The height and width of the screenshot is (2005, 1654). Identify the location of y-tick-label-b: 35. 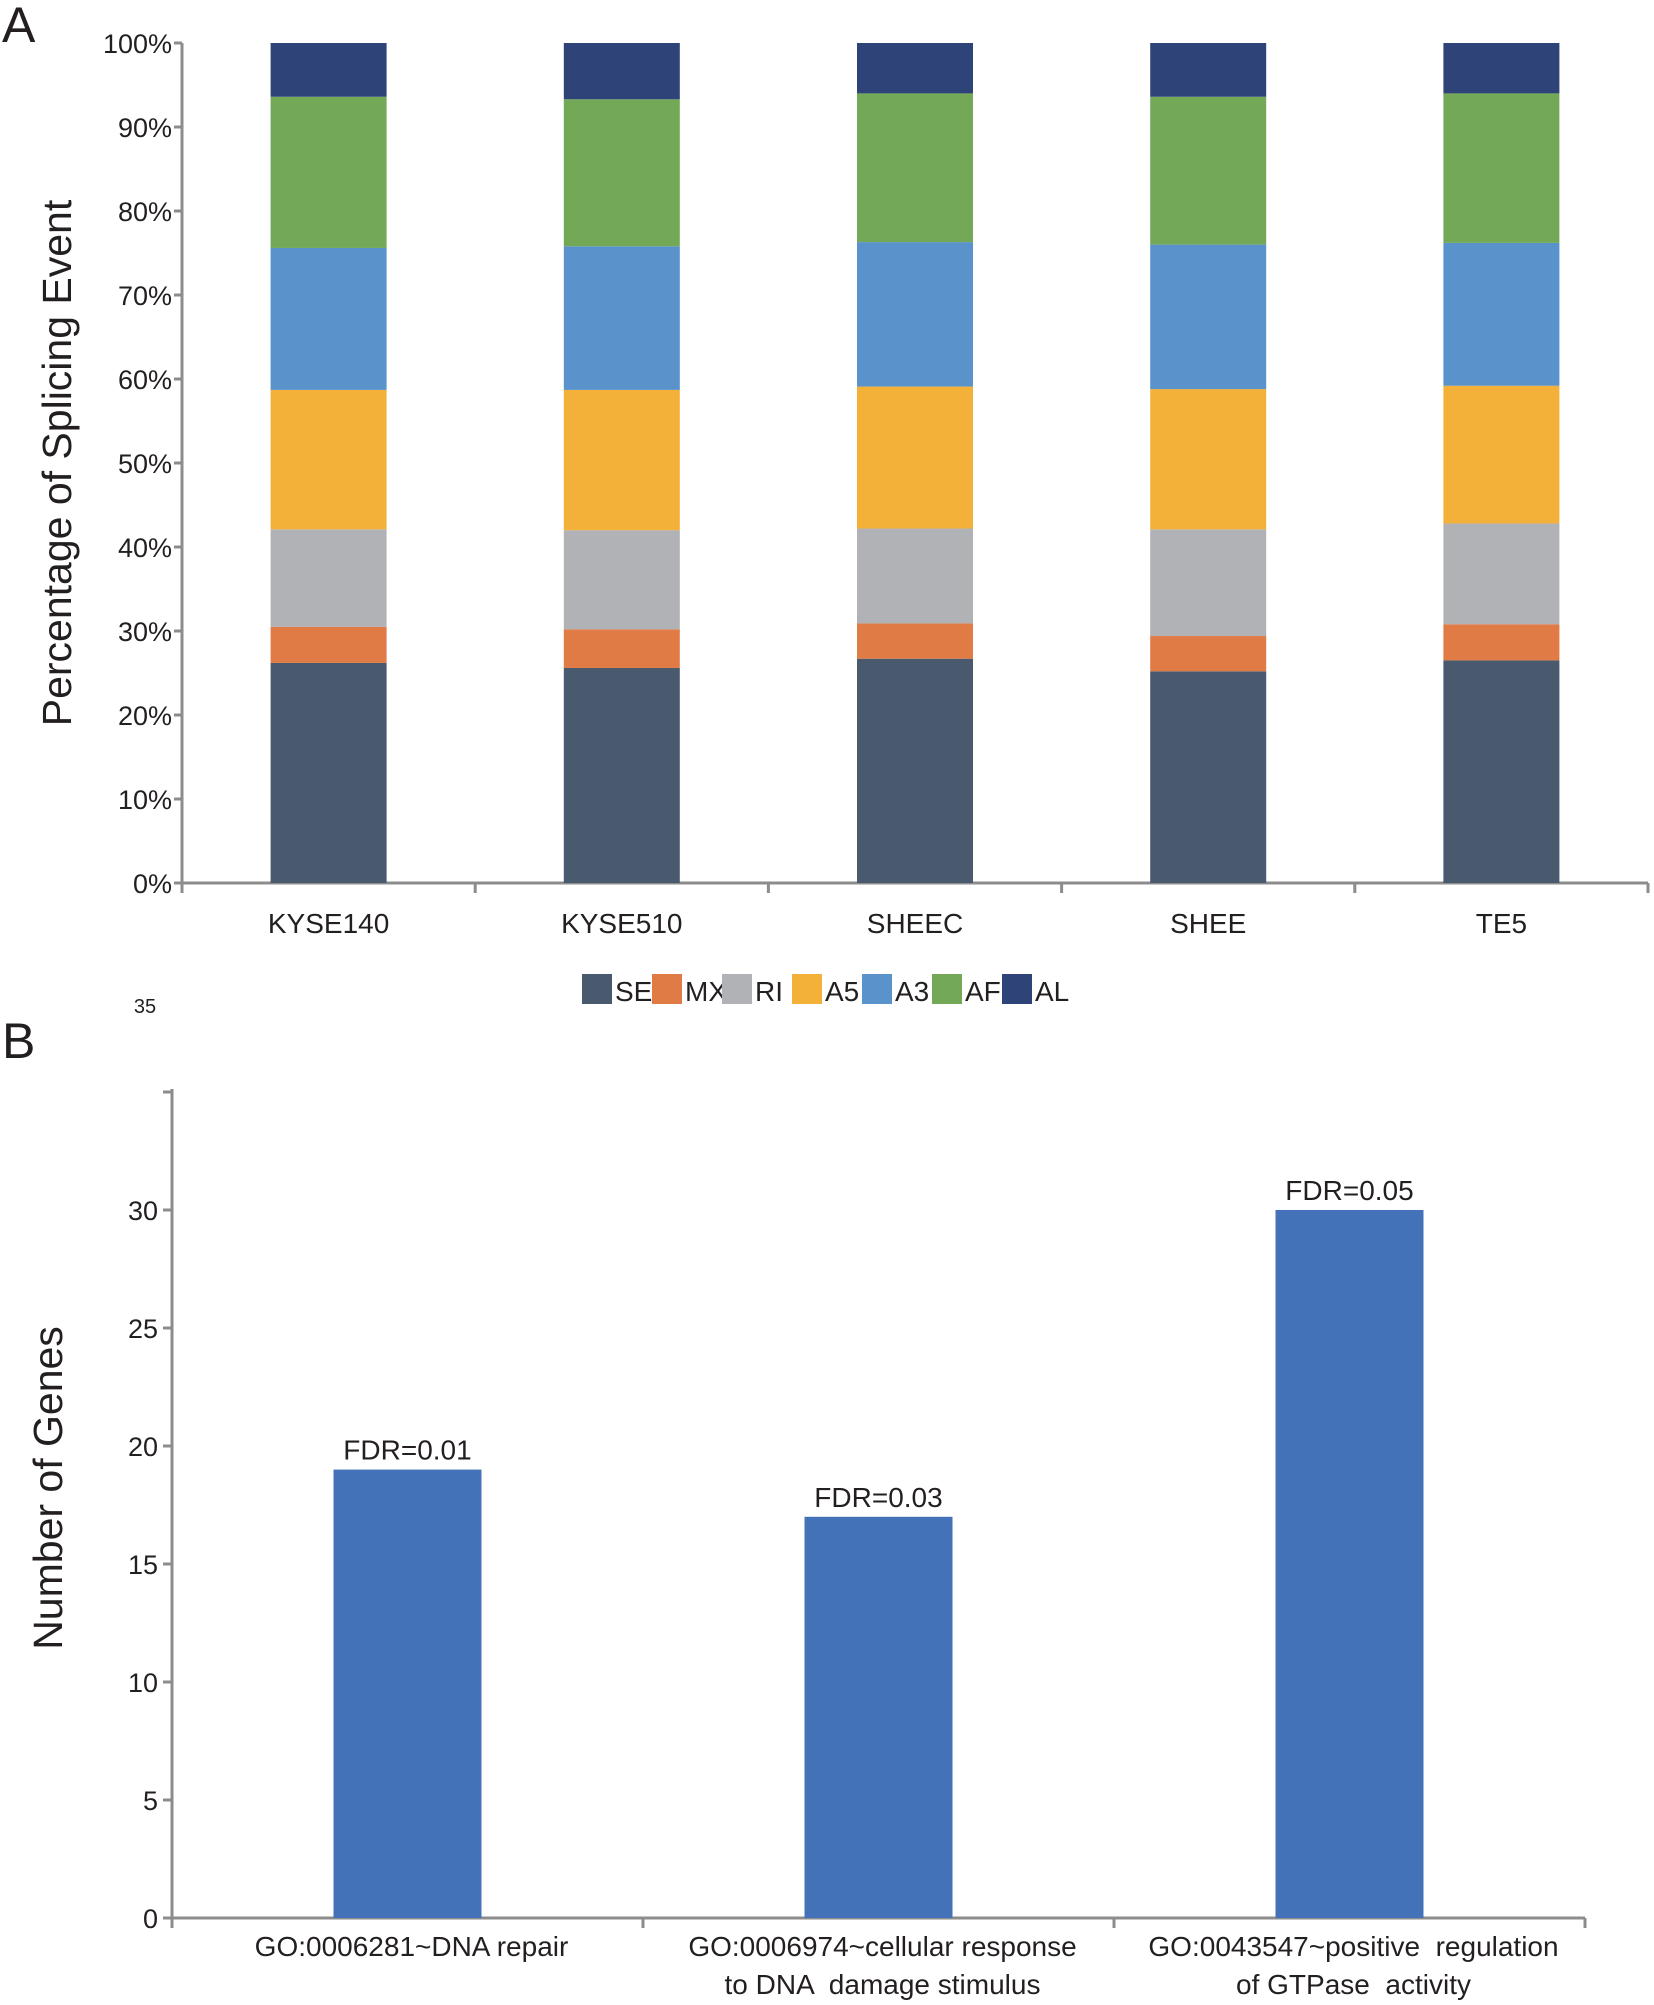
(145, 1007).